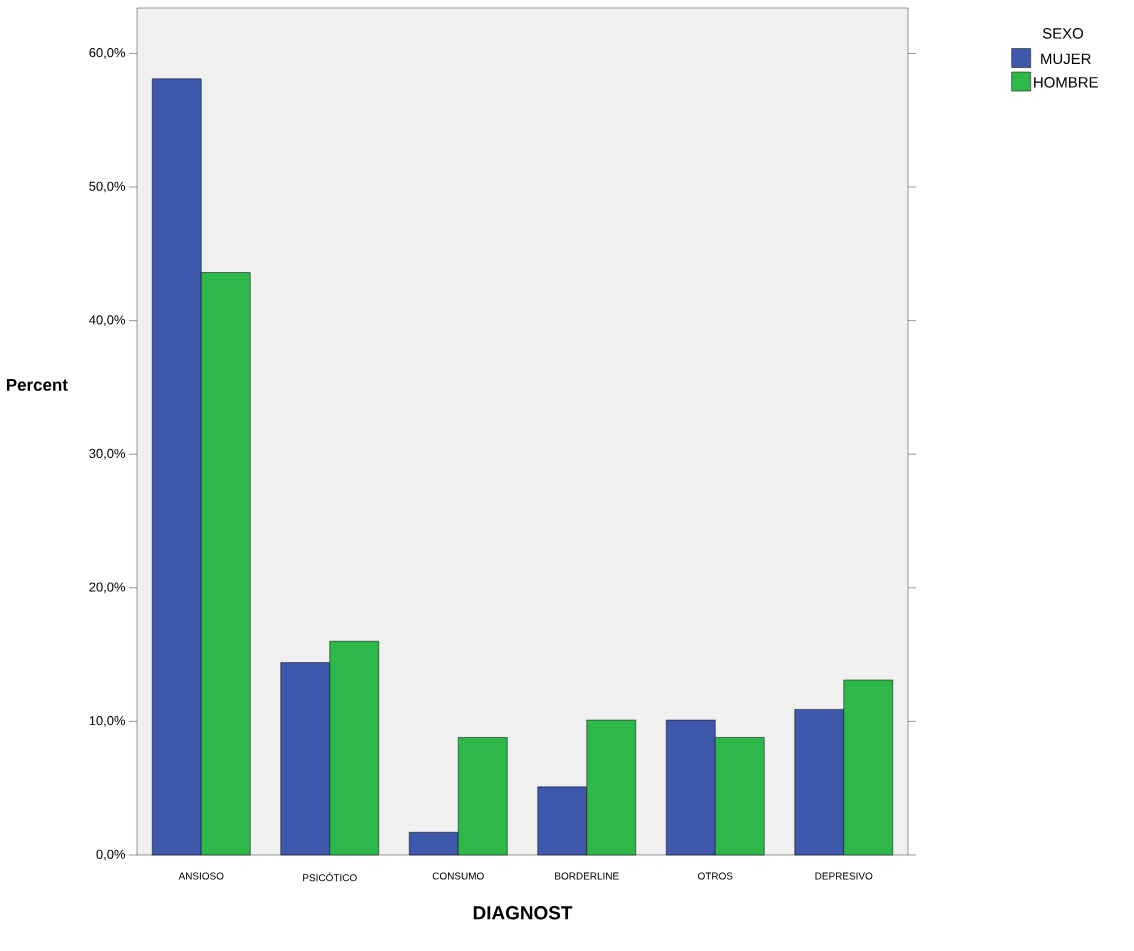 The image size is (1134, 951). I want to click on x-tick-label: ANSIOSO, so click(201, 876).